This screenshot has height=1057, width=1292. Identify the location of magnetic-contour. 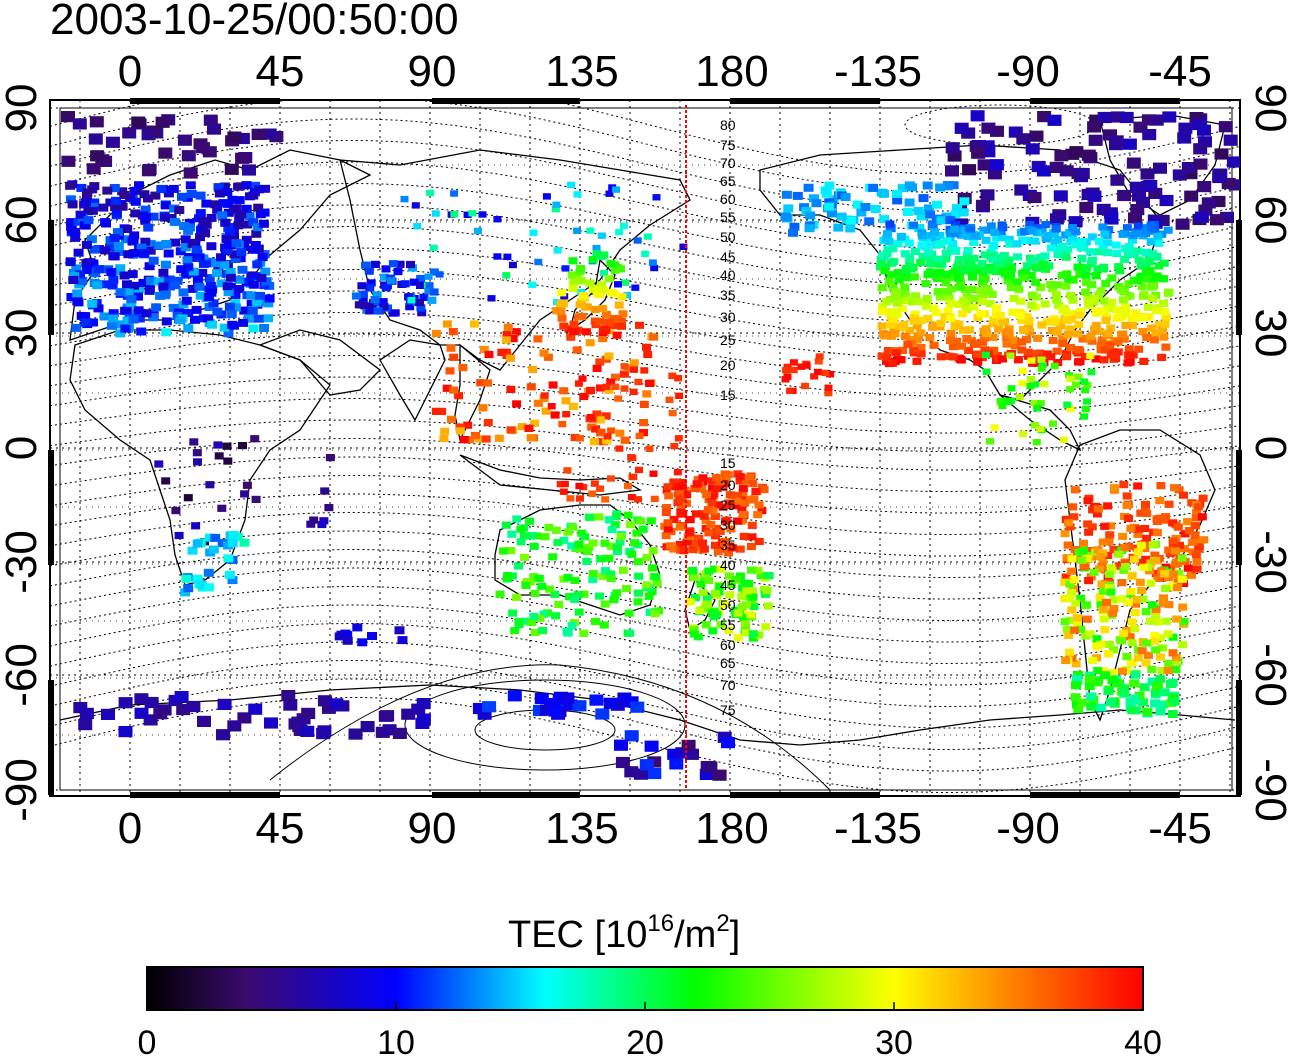
(645, 485).